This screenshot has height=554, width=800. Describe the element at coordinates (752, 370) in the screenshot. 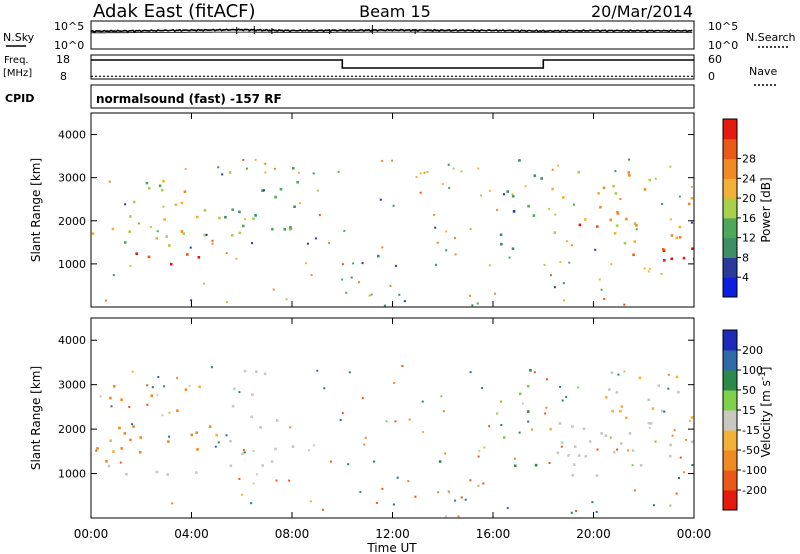

I see `colorbar-tick-label: 100` at that location.